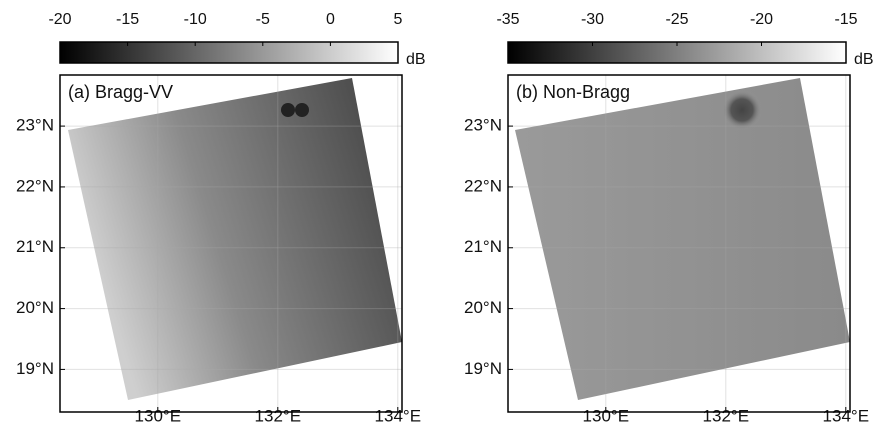  I want to click on panel-title: (a) Bragg-VV, so click(120, 92).